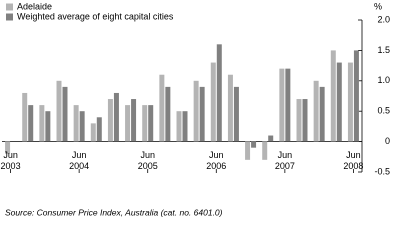 Image resolution: width=397 pixels, height=240 pixels. What do you see at coordinates (11, 160) in the screenshot?
I see `x-tick-label: Jun 2003` at bounding box center [11, 160].